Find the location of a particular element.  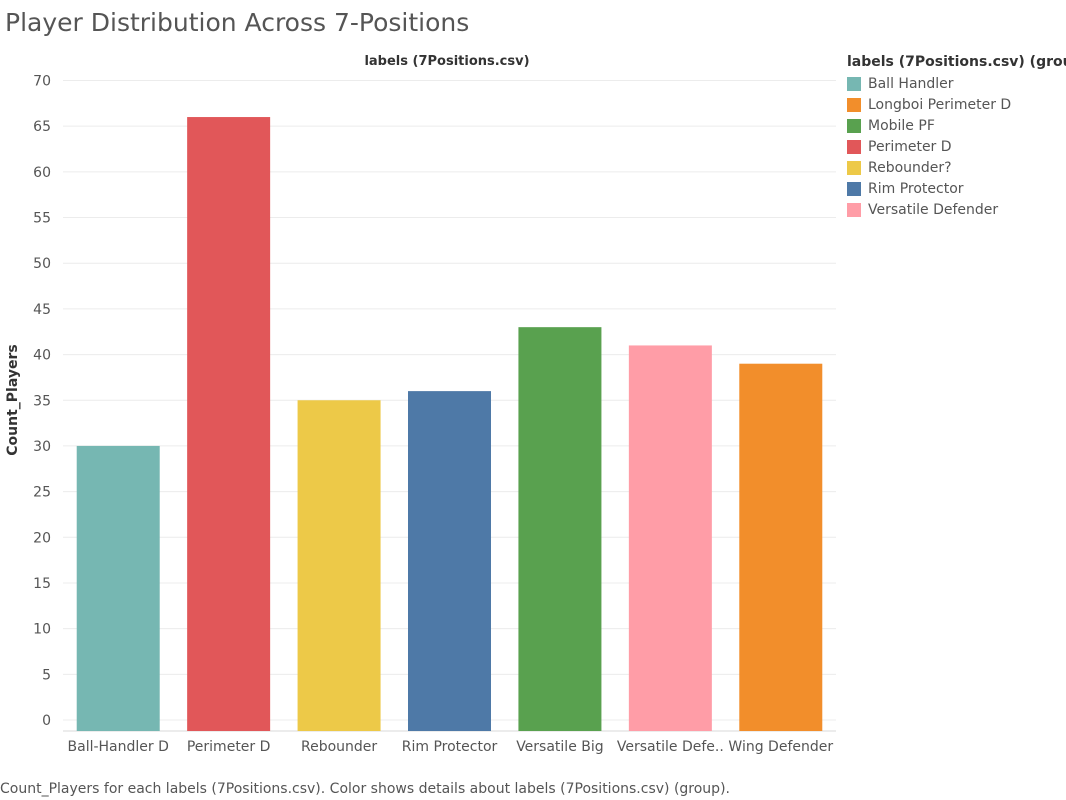

y-tick-label: 0 is located at coordinates (46, 721).